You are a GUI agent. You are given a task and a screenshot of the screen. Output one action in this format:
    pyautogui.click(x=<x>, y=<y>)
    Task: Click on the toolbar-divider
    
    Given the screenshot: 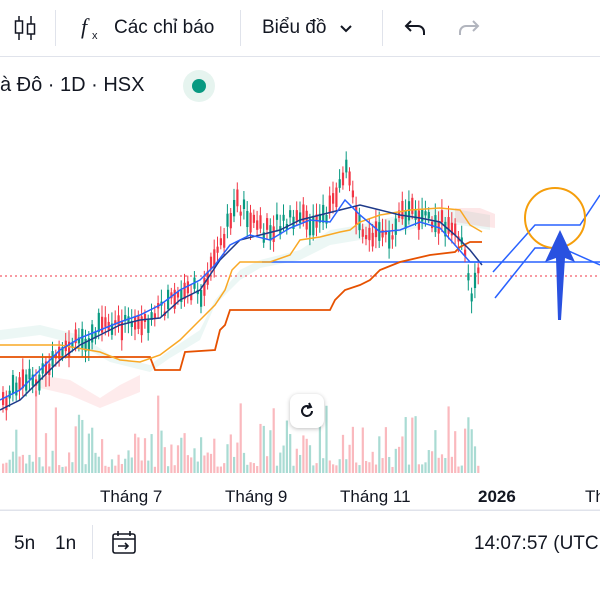 What is the action you would take?
    pyautogui.click(x=240, y=28)
    